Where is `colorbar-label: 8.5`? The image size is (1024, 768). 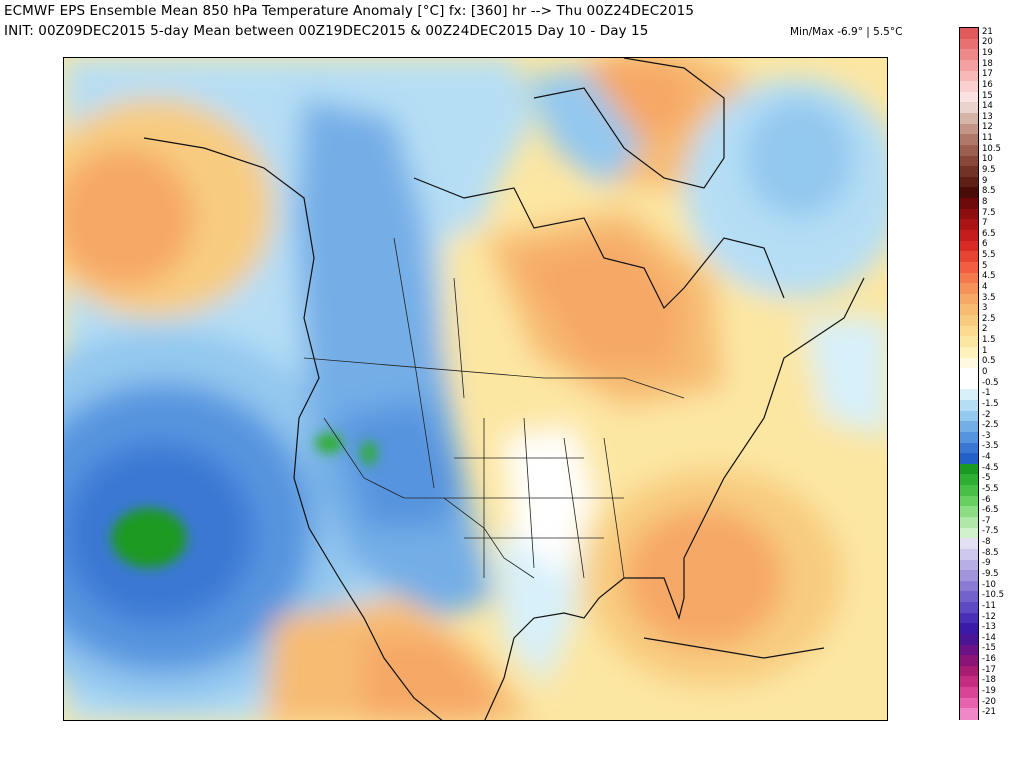 colorbar-label: 8.5 is located at coordinates (989, 191).